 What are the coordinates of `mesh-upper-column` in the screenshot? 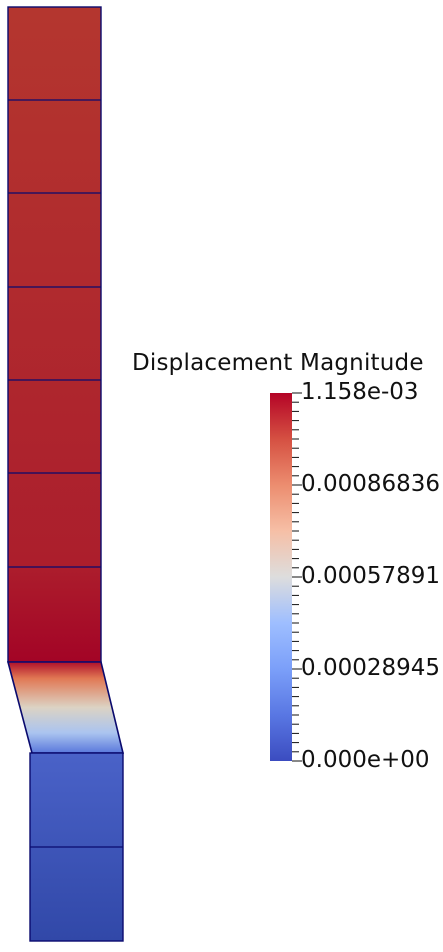 It's located at (54, 334).